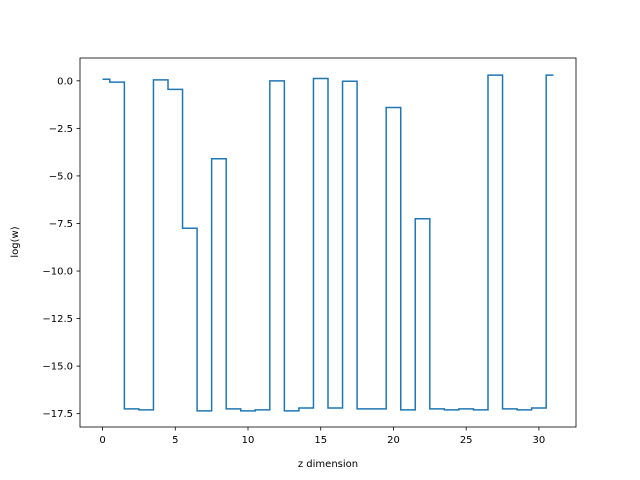 Image resolution: width=640 pixels, height=480 pixels. I want to click on x-tick-label: 10, so click(248, 440).